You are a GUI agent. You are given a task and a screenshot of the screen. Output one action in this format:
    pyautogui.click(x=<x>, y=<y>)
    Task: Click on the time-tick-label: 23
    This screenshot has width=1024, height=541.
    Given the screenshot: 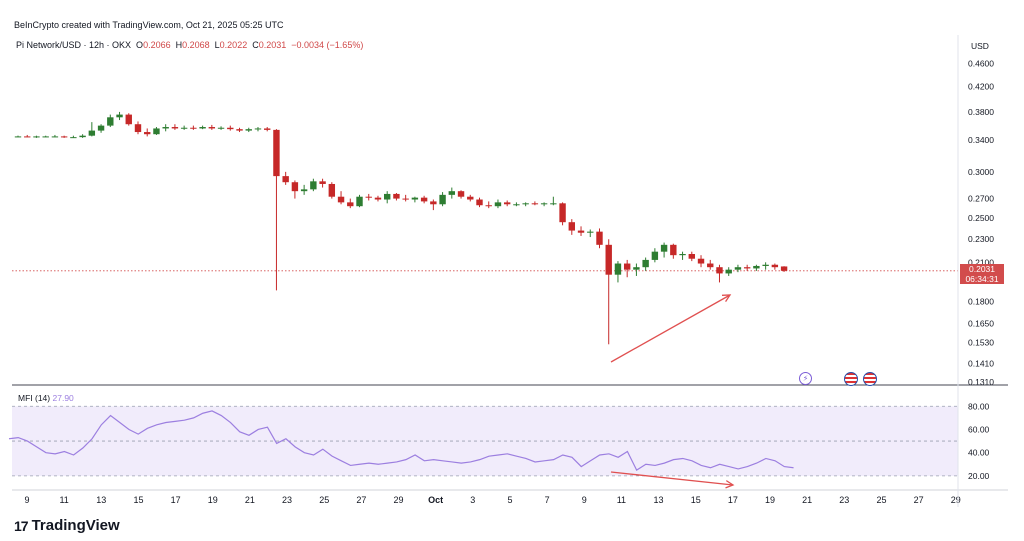 What is the action you would take?
    pyautogui.click(x=844, y=500)
    